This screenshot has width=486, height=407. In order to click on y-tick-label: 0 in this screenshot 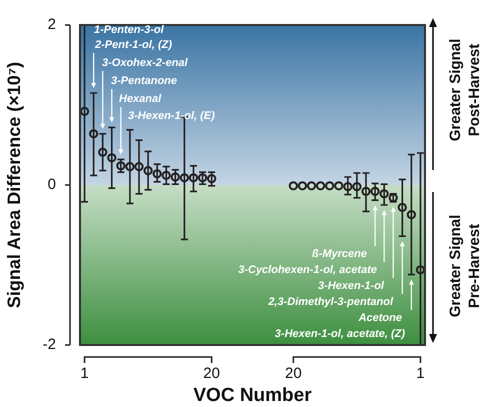, I will do `click(52, 185)`.